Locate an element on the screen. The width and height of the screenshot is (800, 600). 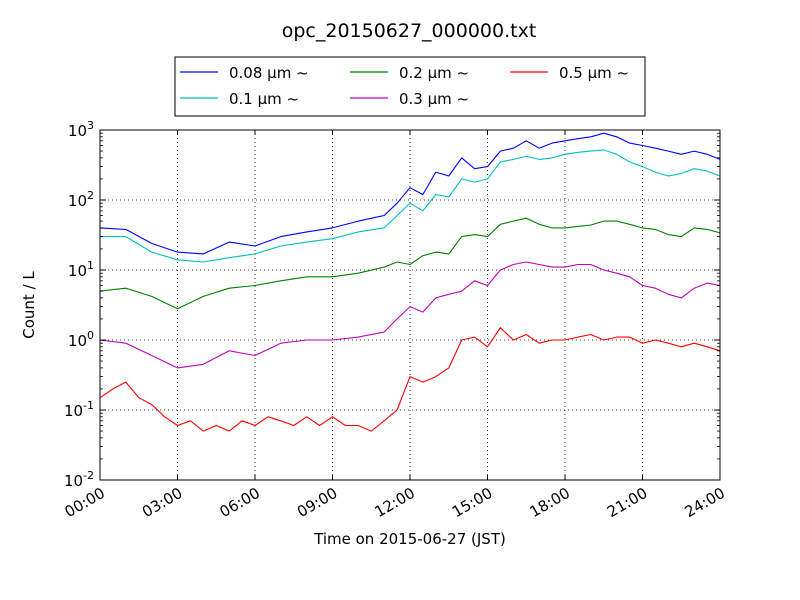
legend-box is located at coordinates (410, 86).